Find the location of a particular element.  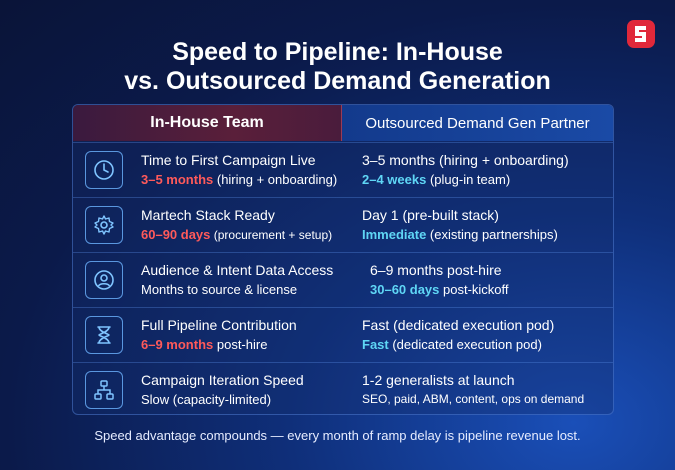

clock-icon is located at coordinates (104, 170).